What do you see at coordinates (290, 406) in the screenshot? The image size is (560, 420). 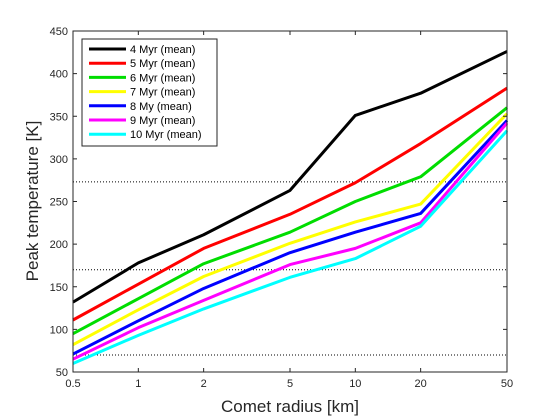 I see `x-axis-label: Comet radius [km]` at bounding box center [290, 406].